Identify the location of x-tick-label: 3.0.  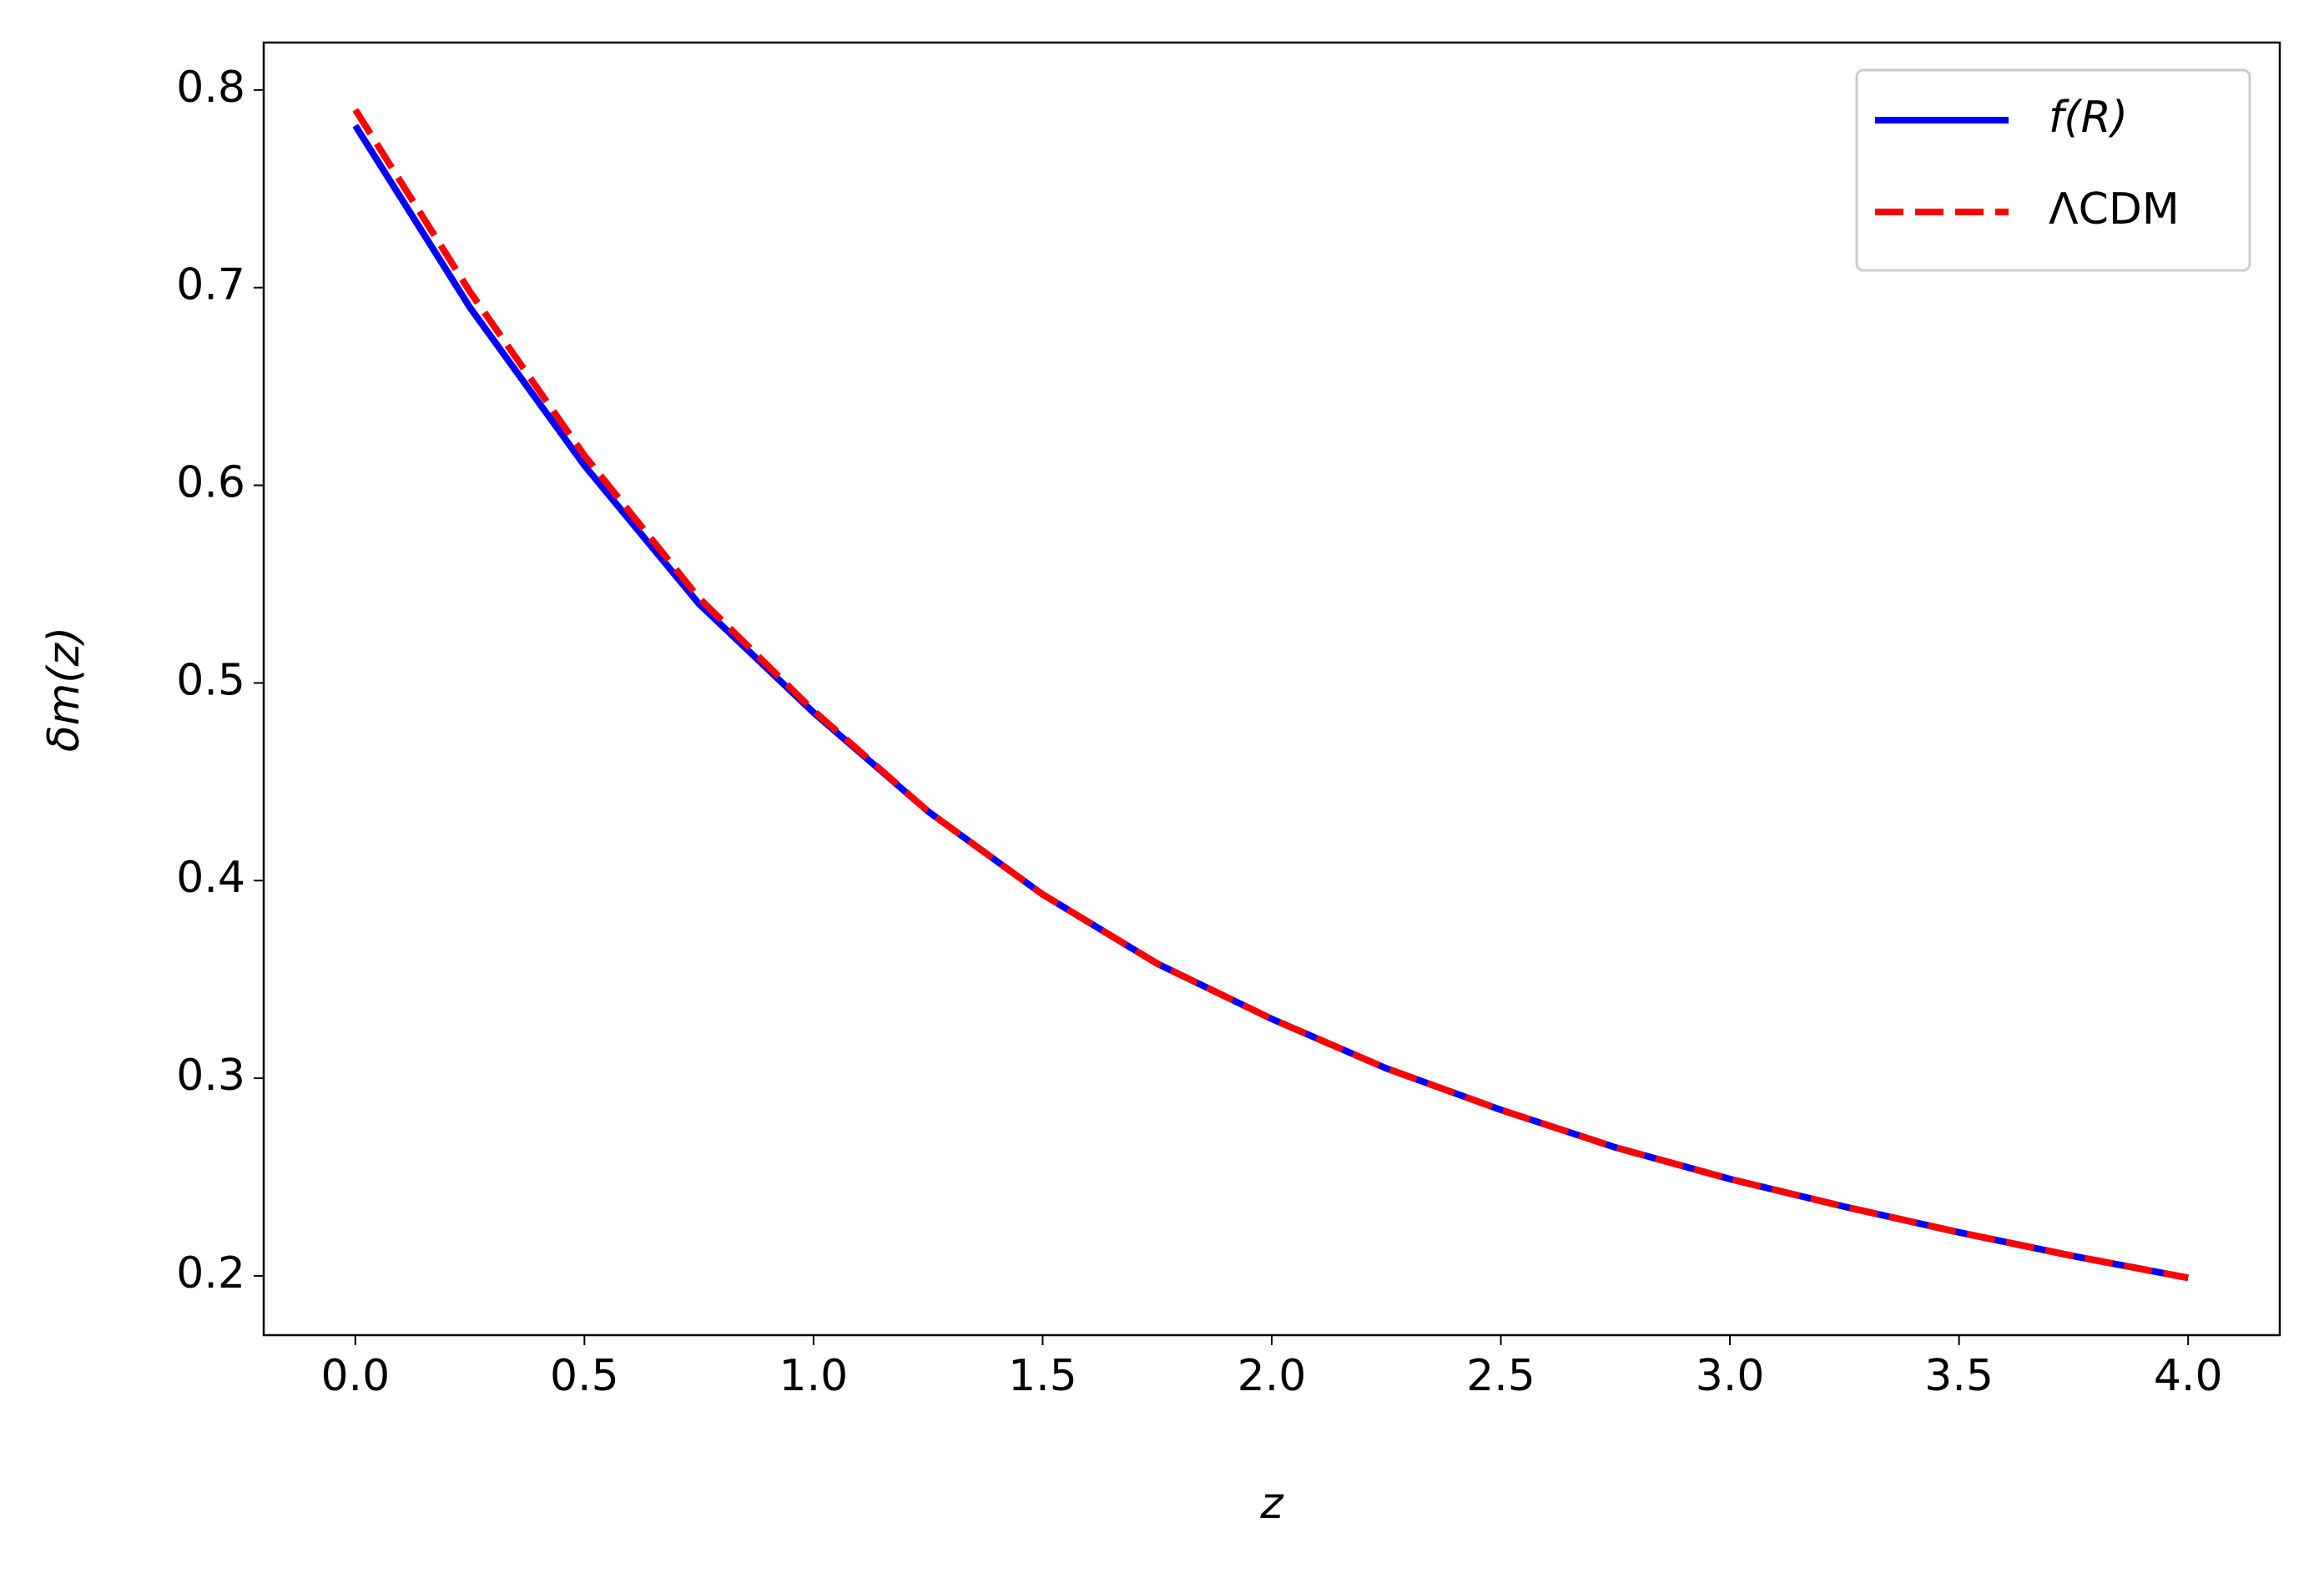
(1730, 1376).